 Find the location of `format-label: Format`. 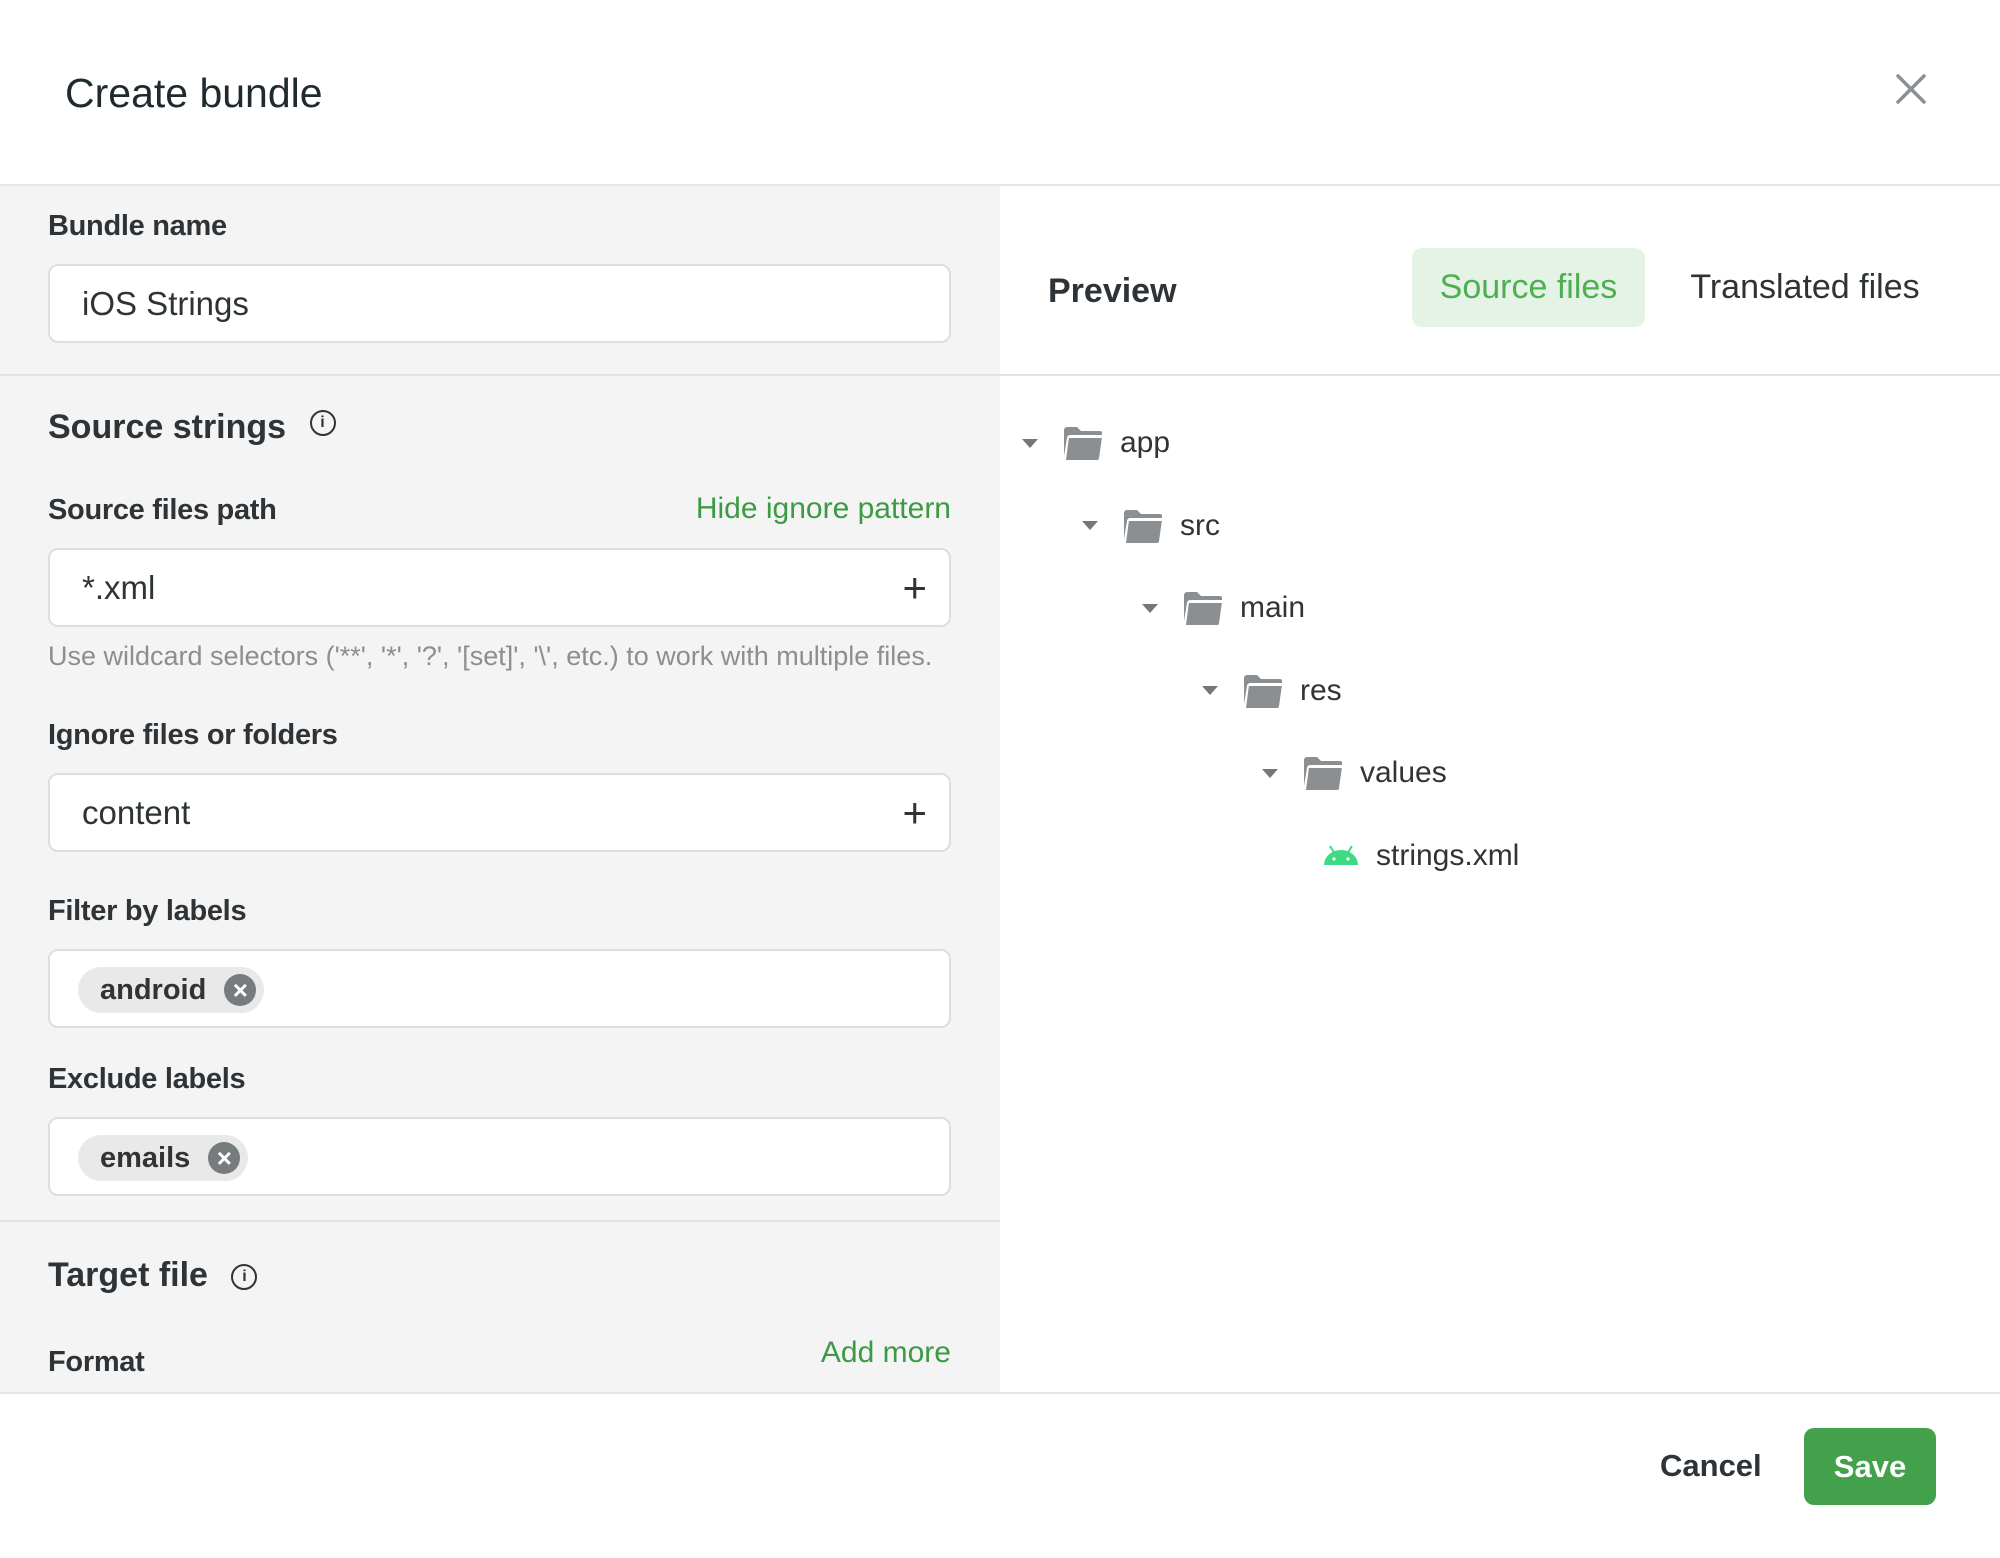

format-label: Format is located at coordinates (96, 1362).